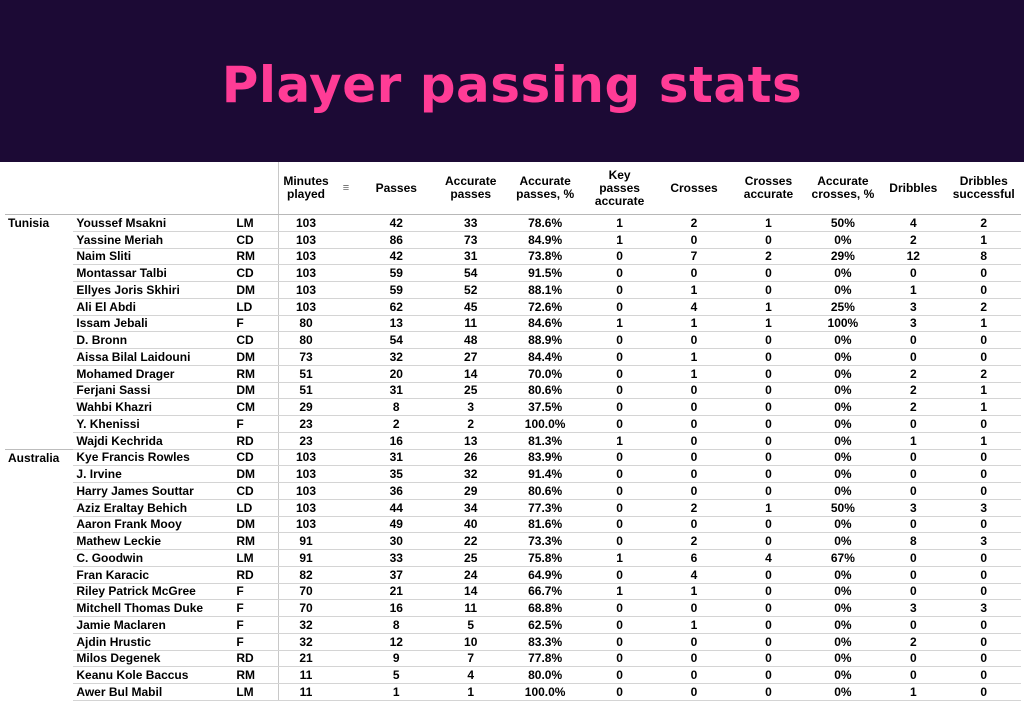 This screenshot has width=1024, height=701. I want to click on column-header-line: Minutes, so click(306, 181).